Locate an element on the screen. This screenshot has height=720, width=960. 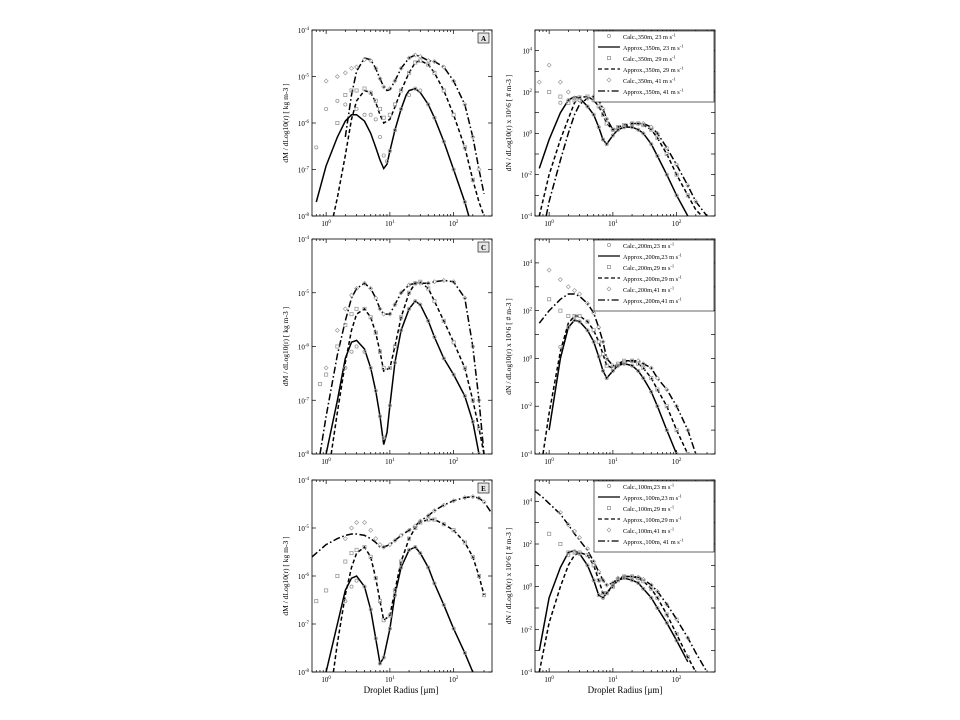
x-tick-label-c: 10¹ is located at coordinates (390, 462).